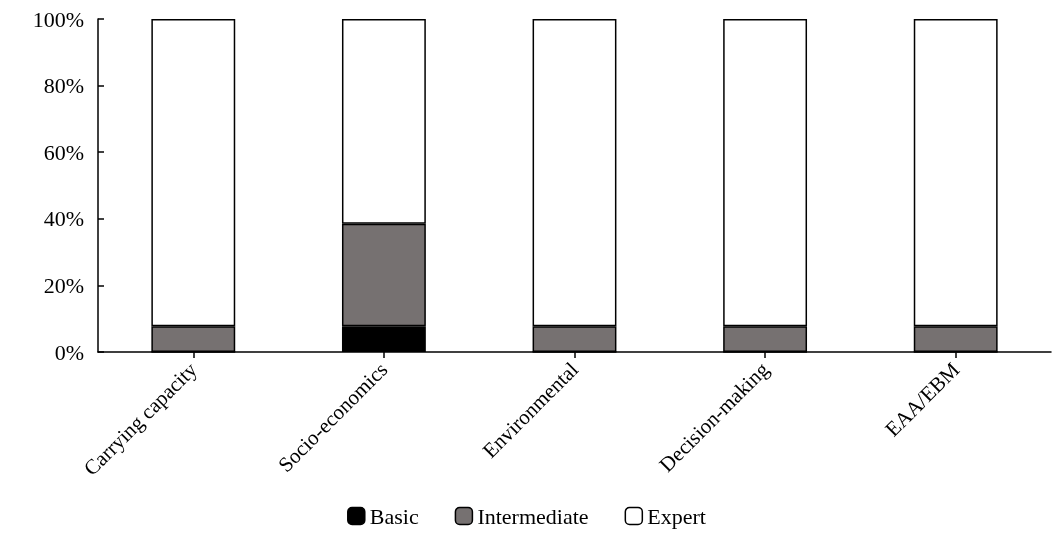 The width and height of the screenshot is (1053, 536). I want to click on y-tick-label: 80%, so click(63, 86).